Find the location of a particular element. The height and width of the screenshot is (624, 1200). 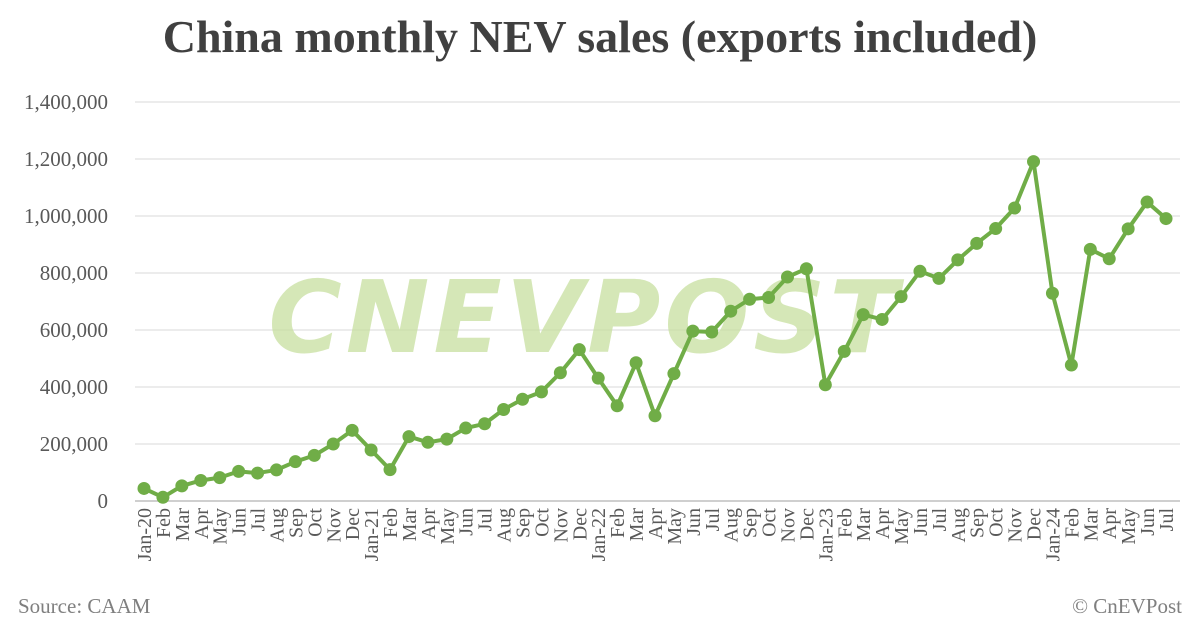

y-tick-label: 1,400,000 is located at coordinates (66, 102).